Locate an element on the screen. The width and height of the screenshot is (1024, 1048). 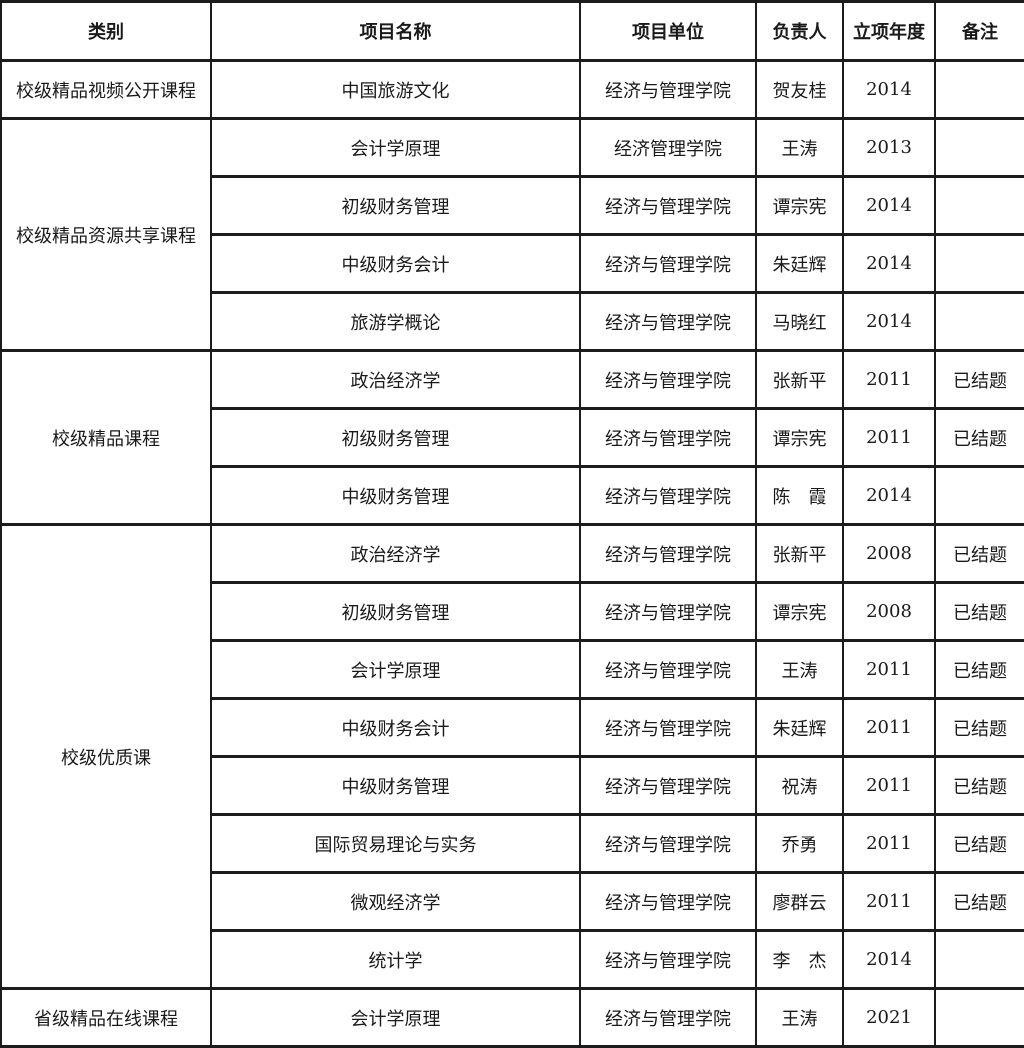
project-name-cell: 旅游学概论 is located at coordinates (395, 321).